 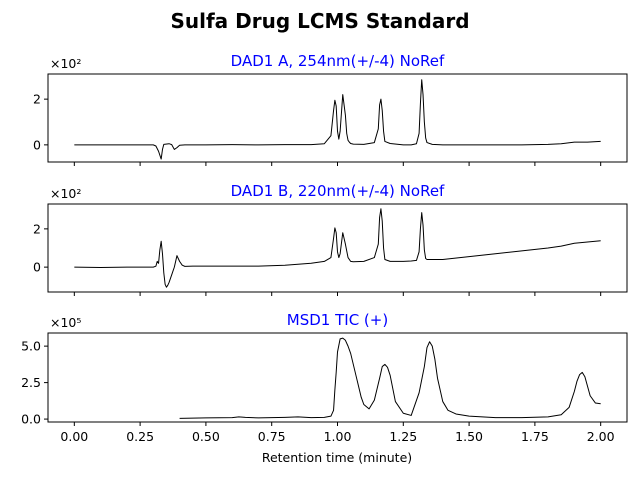 What do you see at coordinates (601, 436) in the screenshot?
I see `x-tick-label: 2.00` at bounding box center [601, 436].